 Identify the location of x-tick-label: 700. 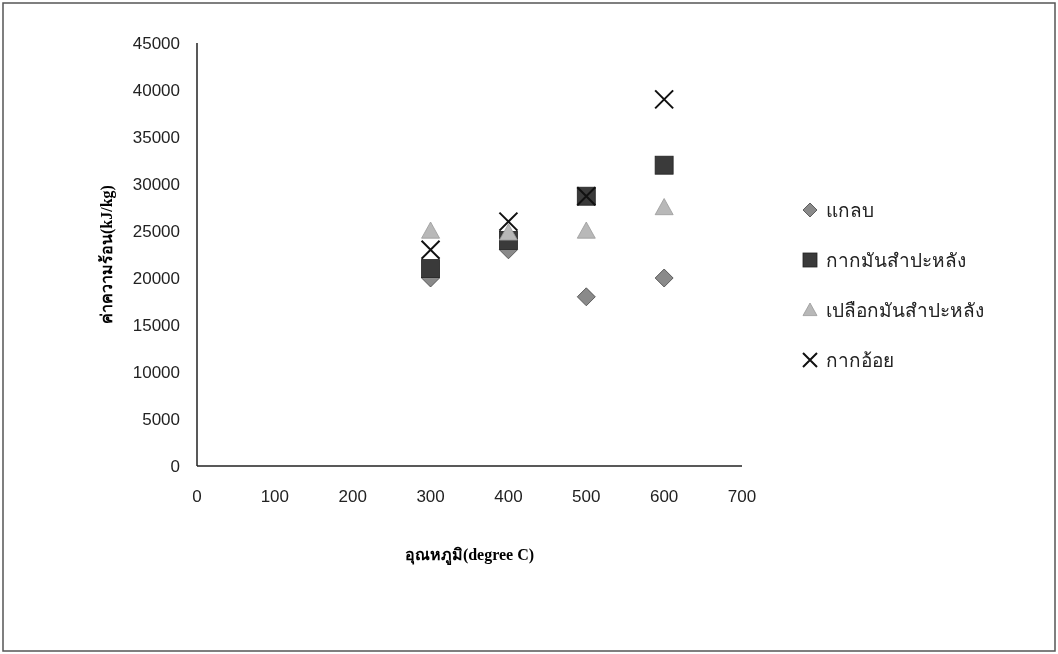
(742, 496).